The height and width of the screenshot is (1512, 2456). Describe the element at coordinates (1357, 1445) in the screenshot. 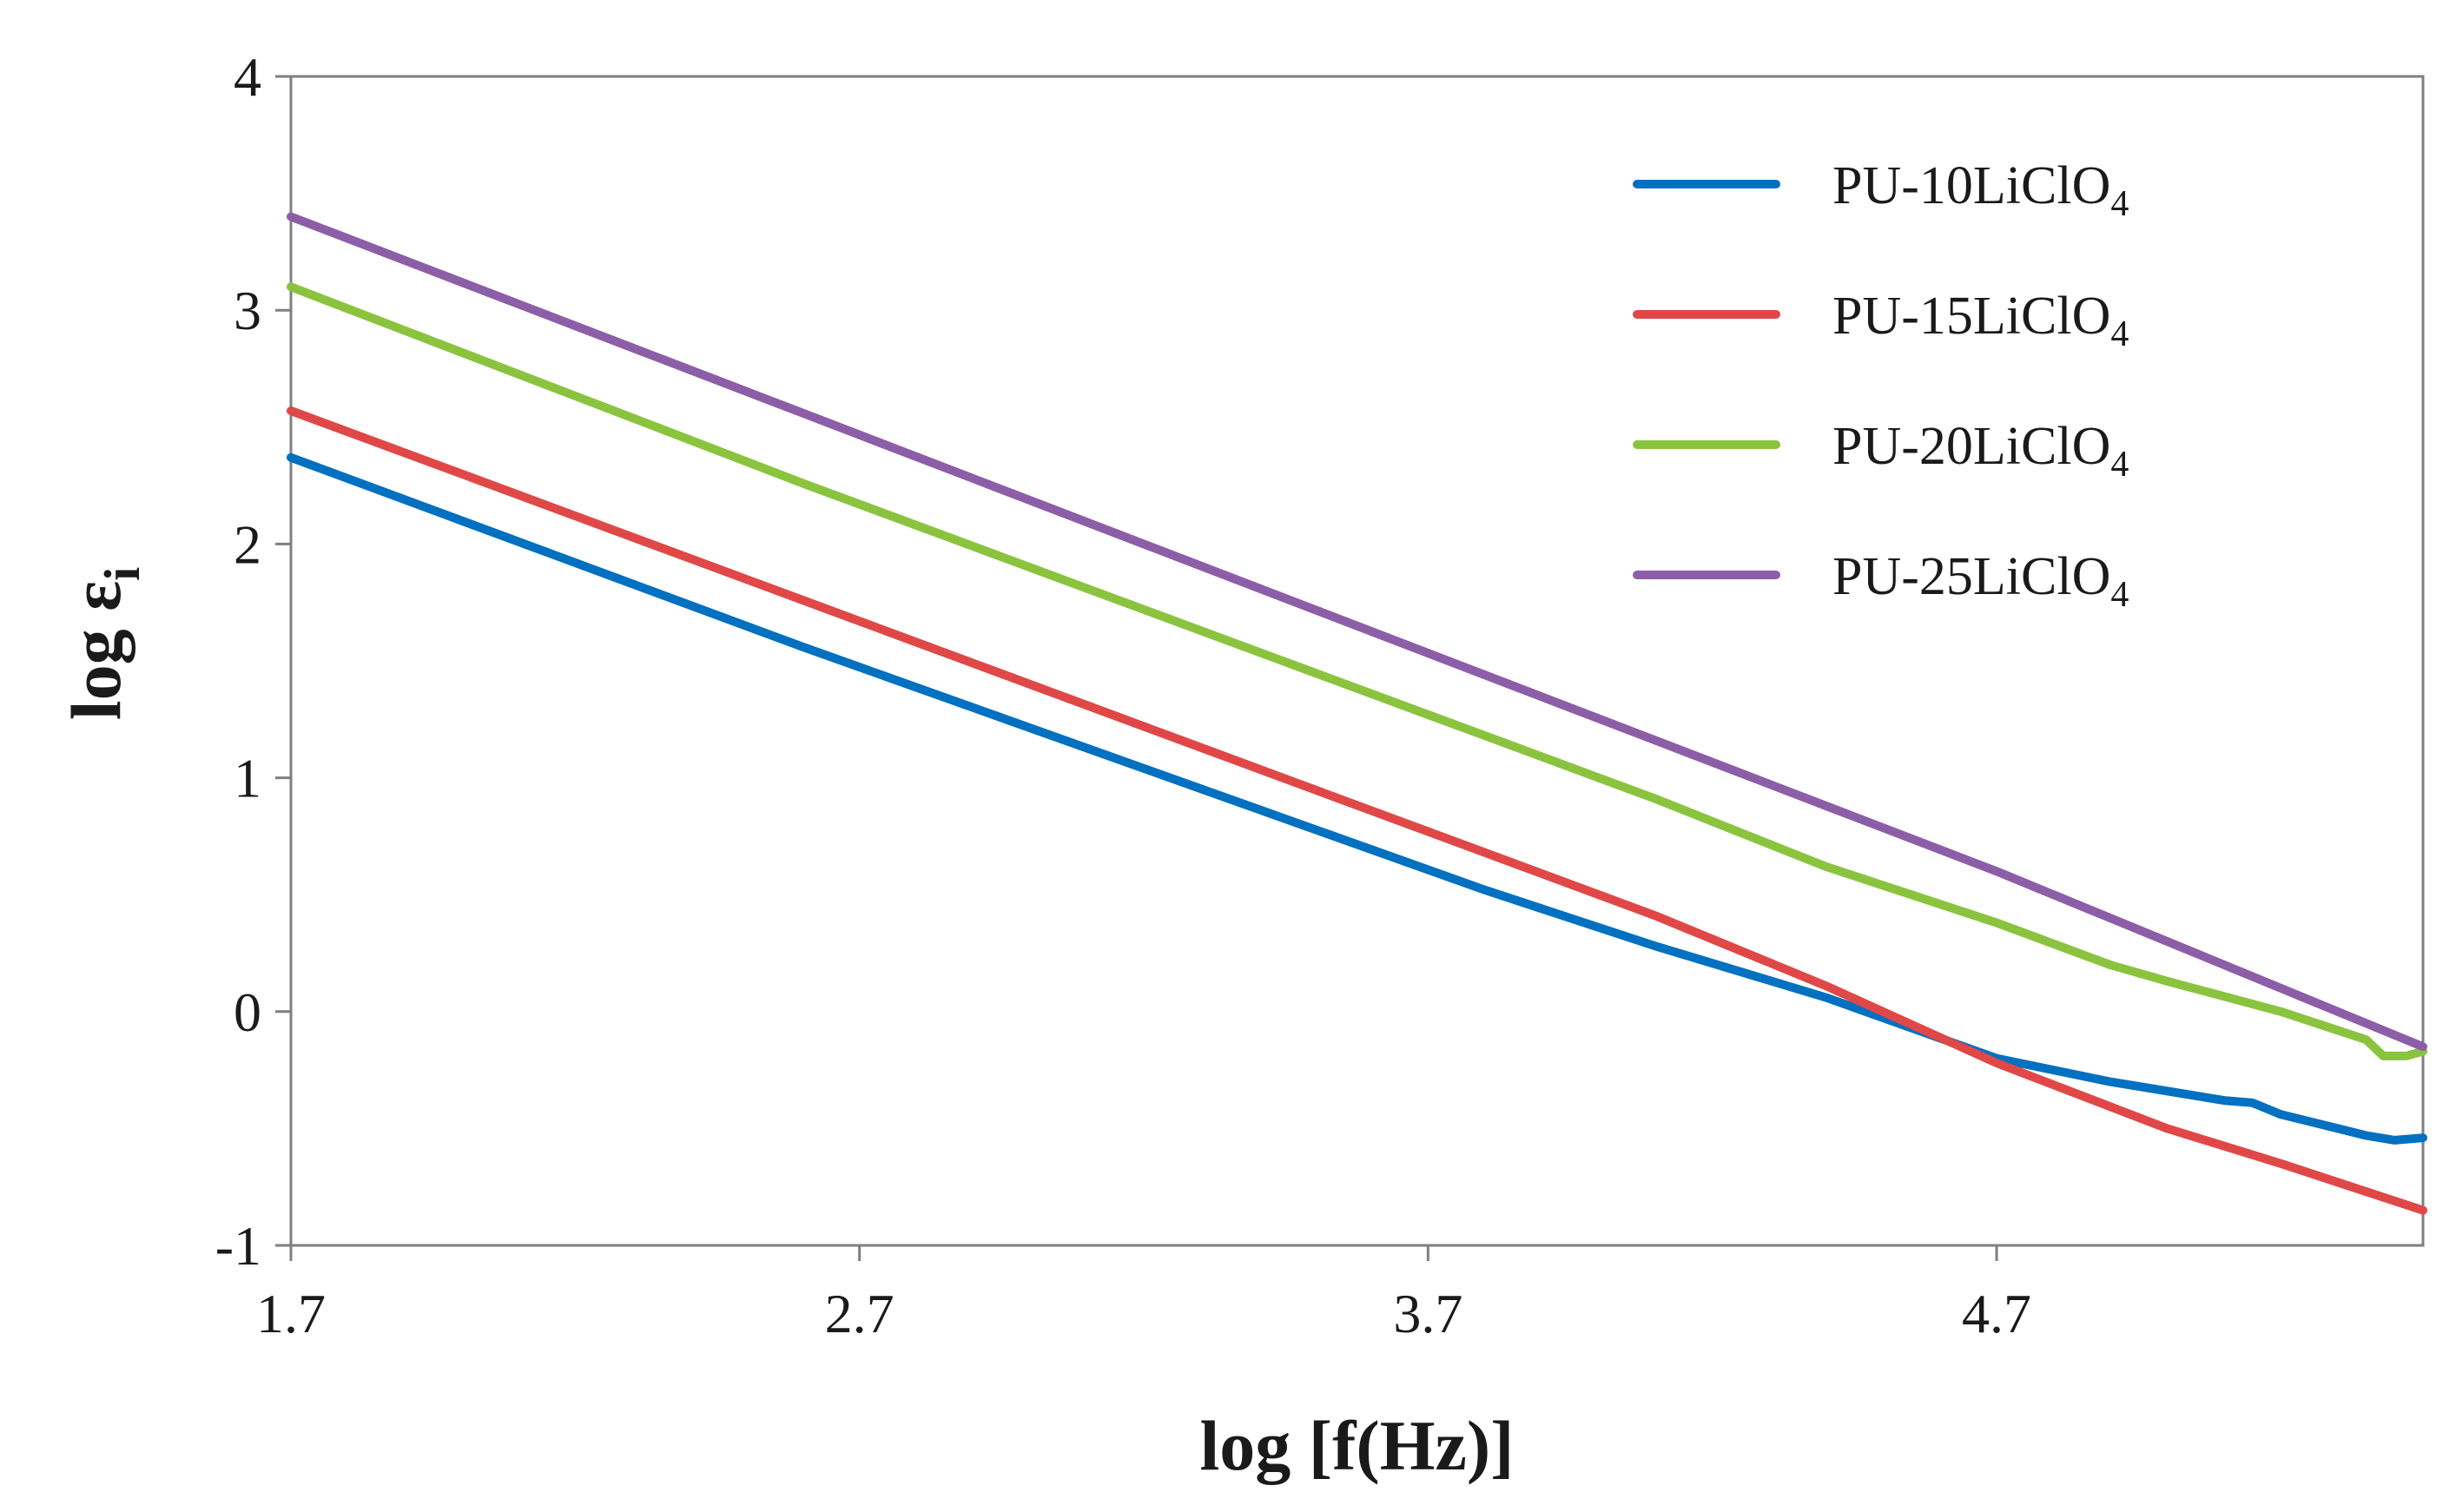

I see `x-axis-title: log [f(Hz)]` at that location.